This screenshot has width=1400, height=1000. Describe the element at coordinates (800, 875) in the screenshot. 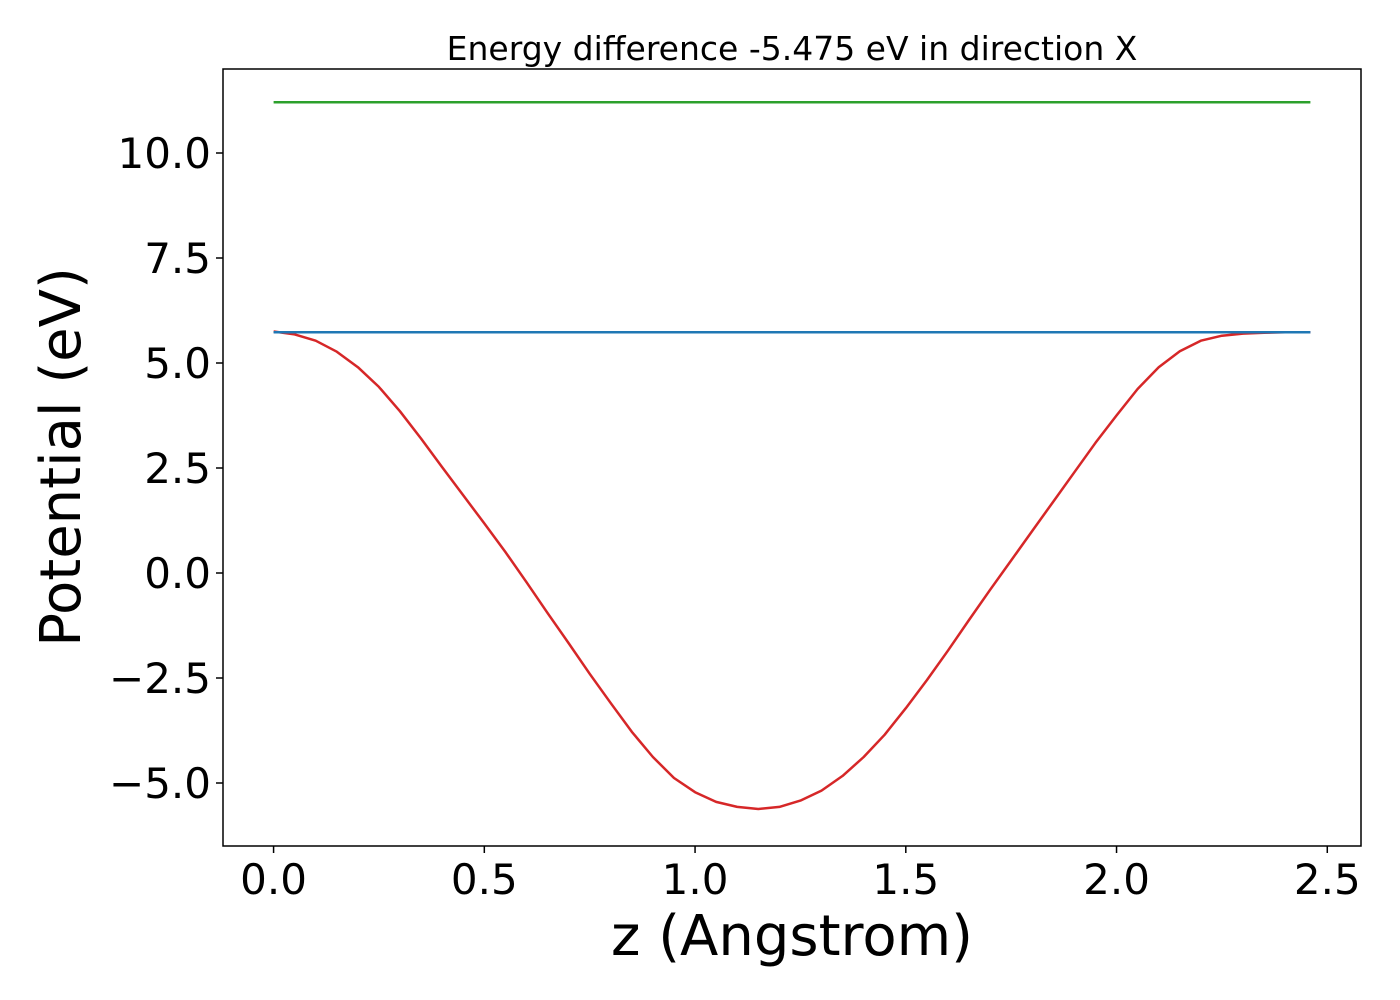

I see `x-axis: 0.0 0.5 1.0 1.5 2.0 2.5` at that location.